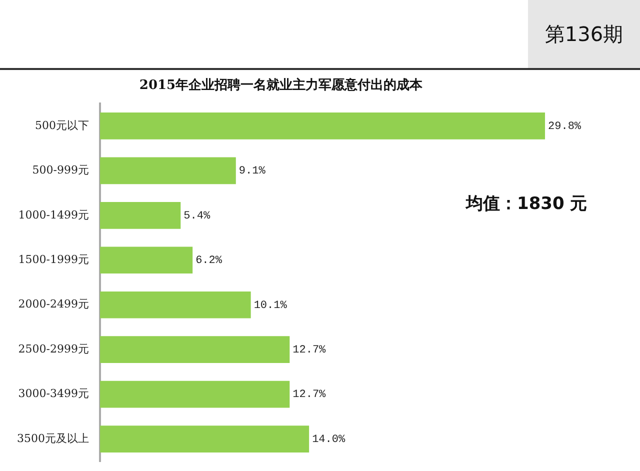 This screenshot has width=640, height=471. Describe the element at coordinates (53, 349) in the screenshot. I see `y-tick-label: 2500-2999元` at that location.